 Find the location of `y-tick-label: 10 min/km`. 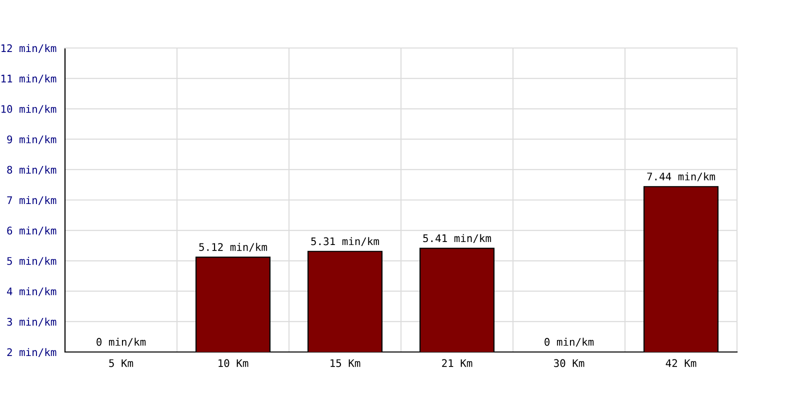

y-tick-label: 10 min/km is located at coordinates (28, 109).